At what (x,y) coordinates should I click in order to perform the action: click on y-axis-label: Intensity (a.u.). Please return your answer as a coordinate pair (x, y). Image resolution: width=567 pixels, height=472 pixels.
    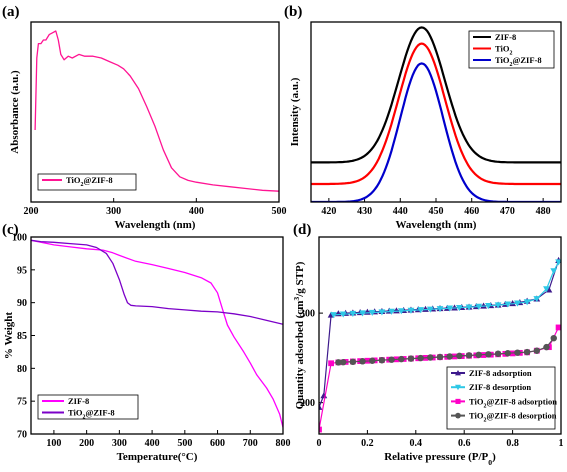
    Looking at the image, I should click on (295, 111).